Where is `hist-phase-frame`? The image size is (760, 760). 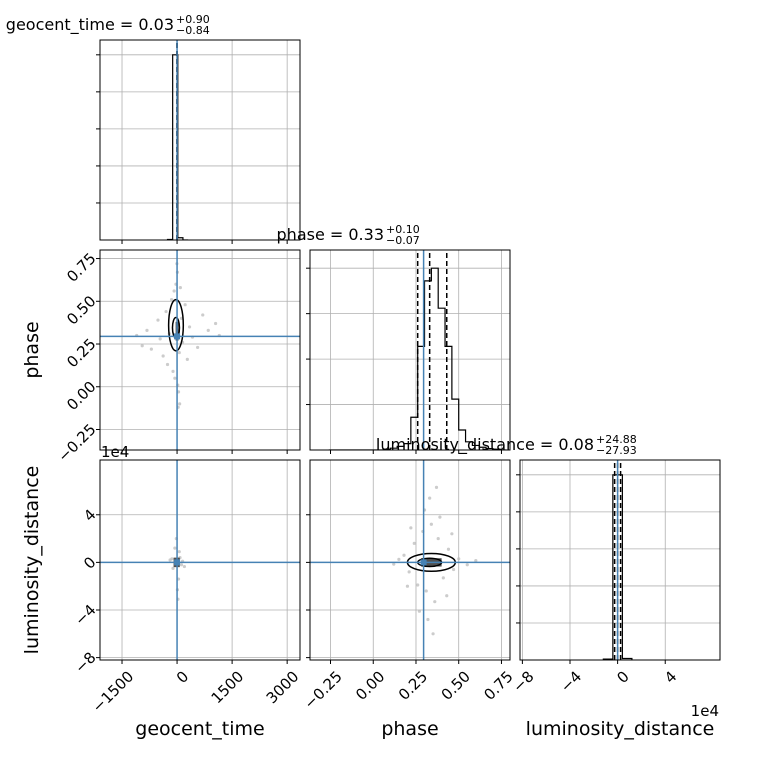
hist-phase-frame is located at coordinates (410, 350).